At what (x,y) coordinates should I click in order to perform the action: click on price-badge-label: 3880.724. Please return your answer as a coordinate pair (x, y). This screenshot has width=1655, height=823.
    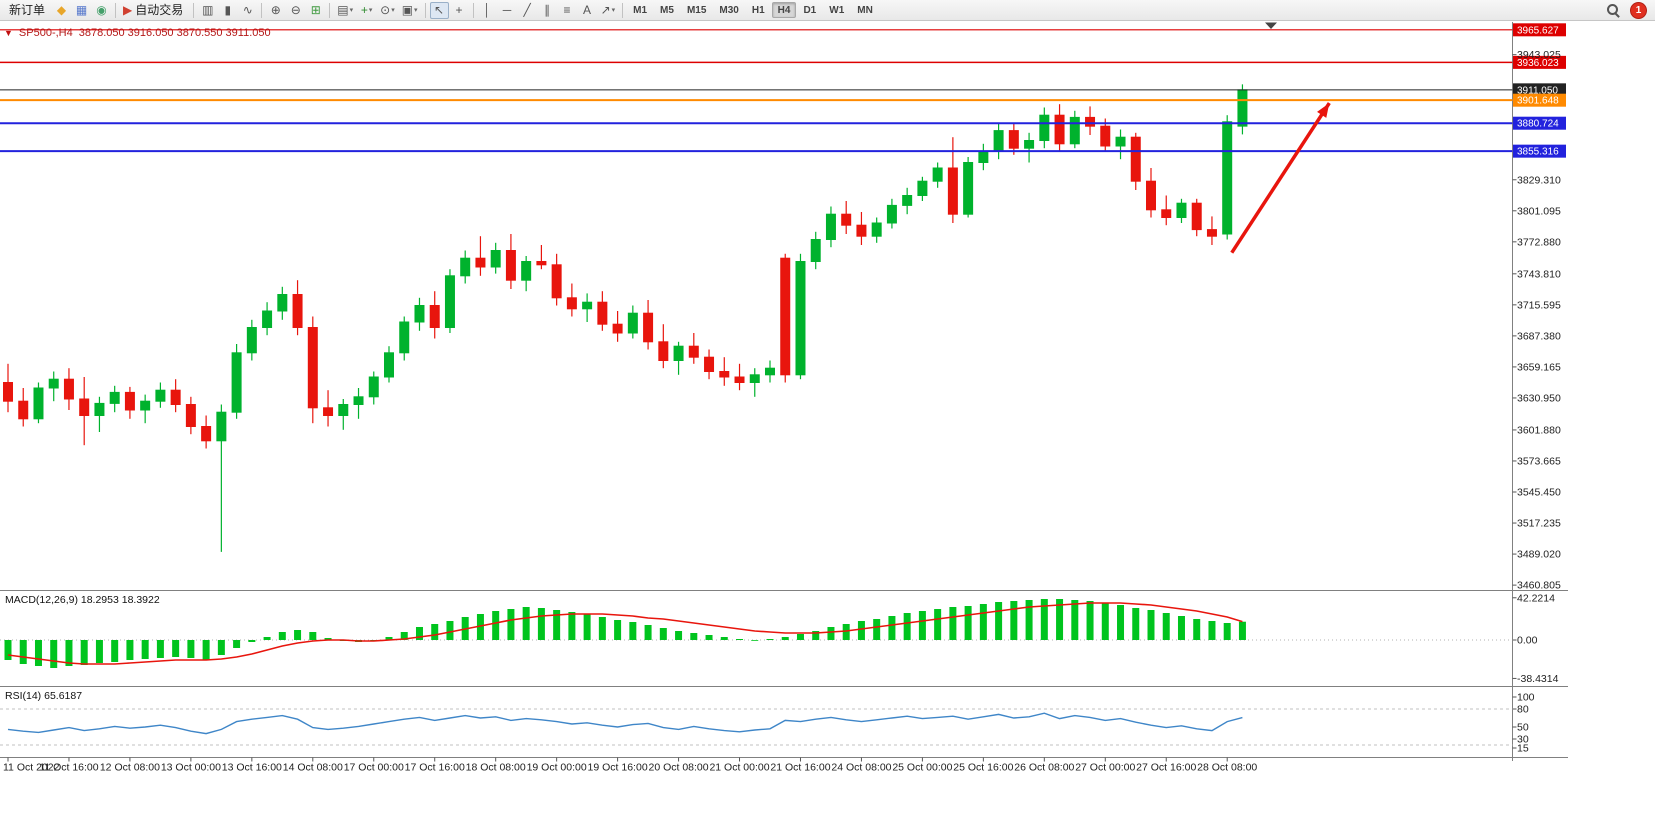
    Looking at the image, I should click on (1538, 124).